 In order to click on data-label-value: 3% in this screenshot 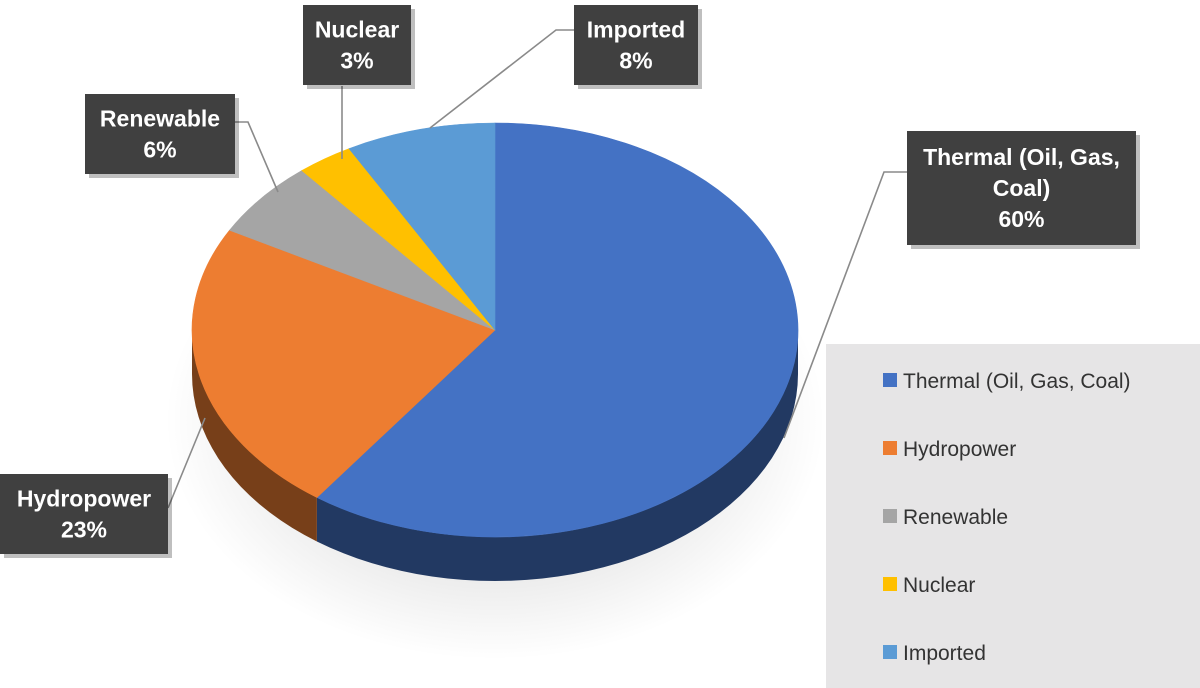, I will do `click(356, 61)`.